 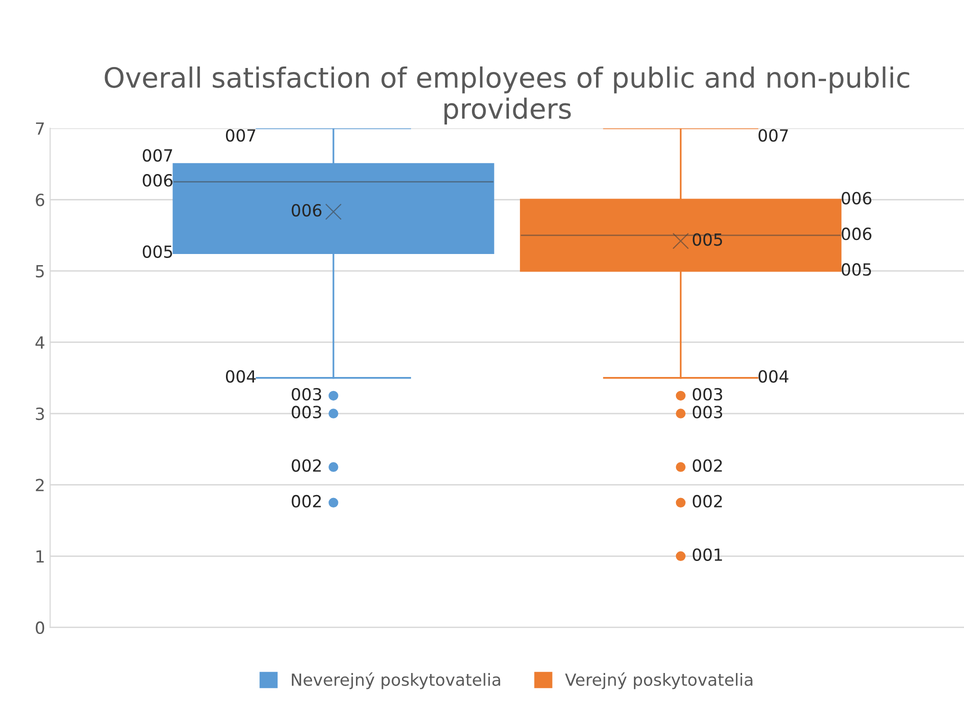 I want to click on legend-label: Neverejný poskytovatelia, so click(x=396, y=681).